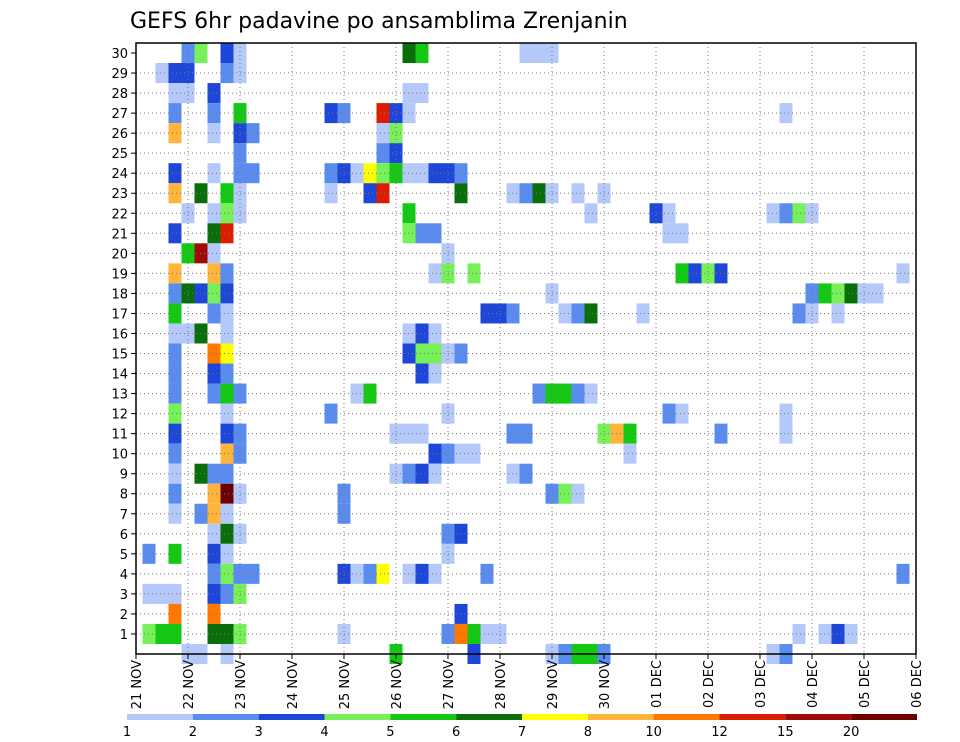 The height and width of the screenshot is (742, 960). What do you see at coordinates (193, 732) in the screenshot?
I see `colorbar-label: 2` at bounding box center [193, 732].